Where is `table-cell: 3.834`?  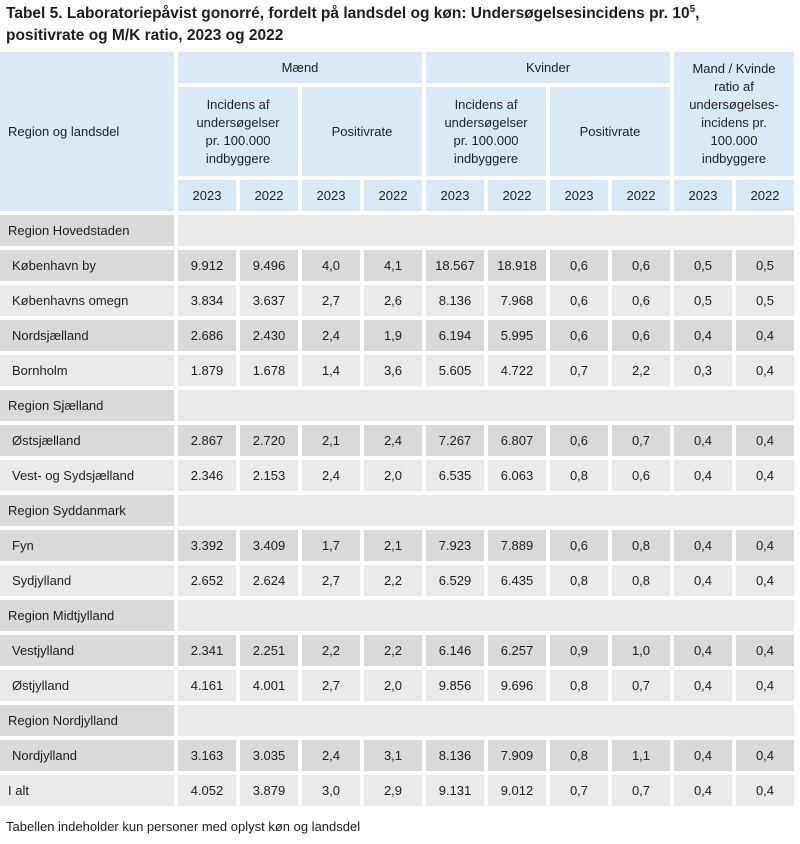
table-cell: 3.834 is located at coordinates (207, 300).